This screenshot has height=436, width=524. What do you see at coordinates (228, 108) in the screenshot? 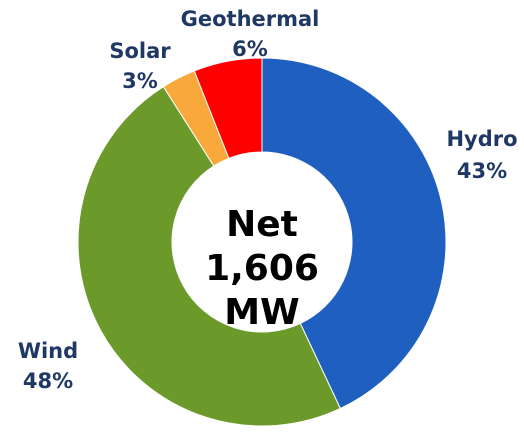
I see `donut-slice` at bounding box center [228, 108].